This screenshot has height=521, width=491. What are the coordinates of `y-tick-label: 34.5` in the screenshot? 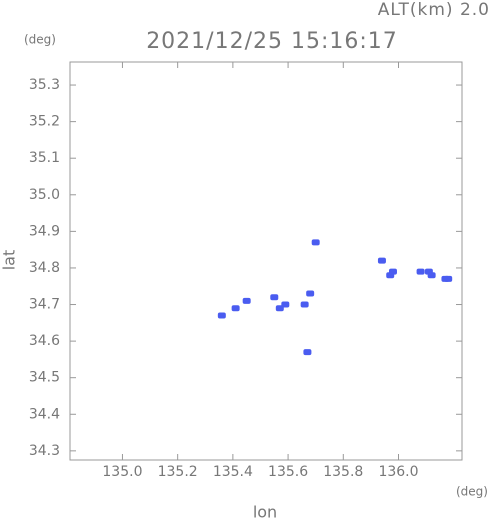 It's located at (44, 378).